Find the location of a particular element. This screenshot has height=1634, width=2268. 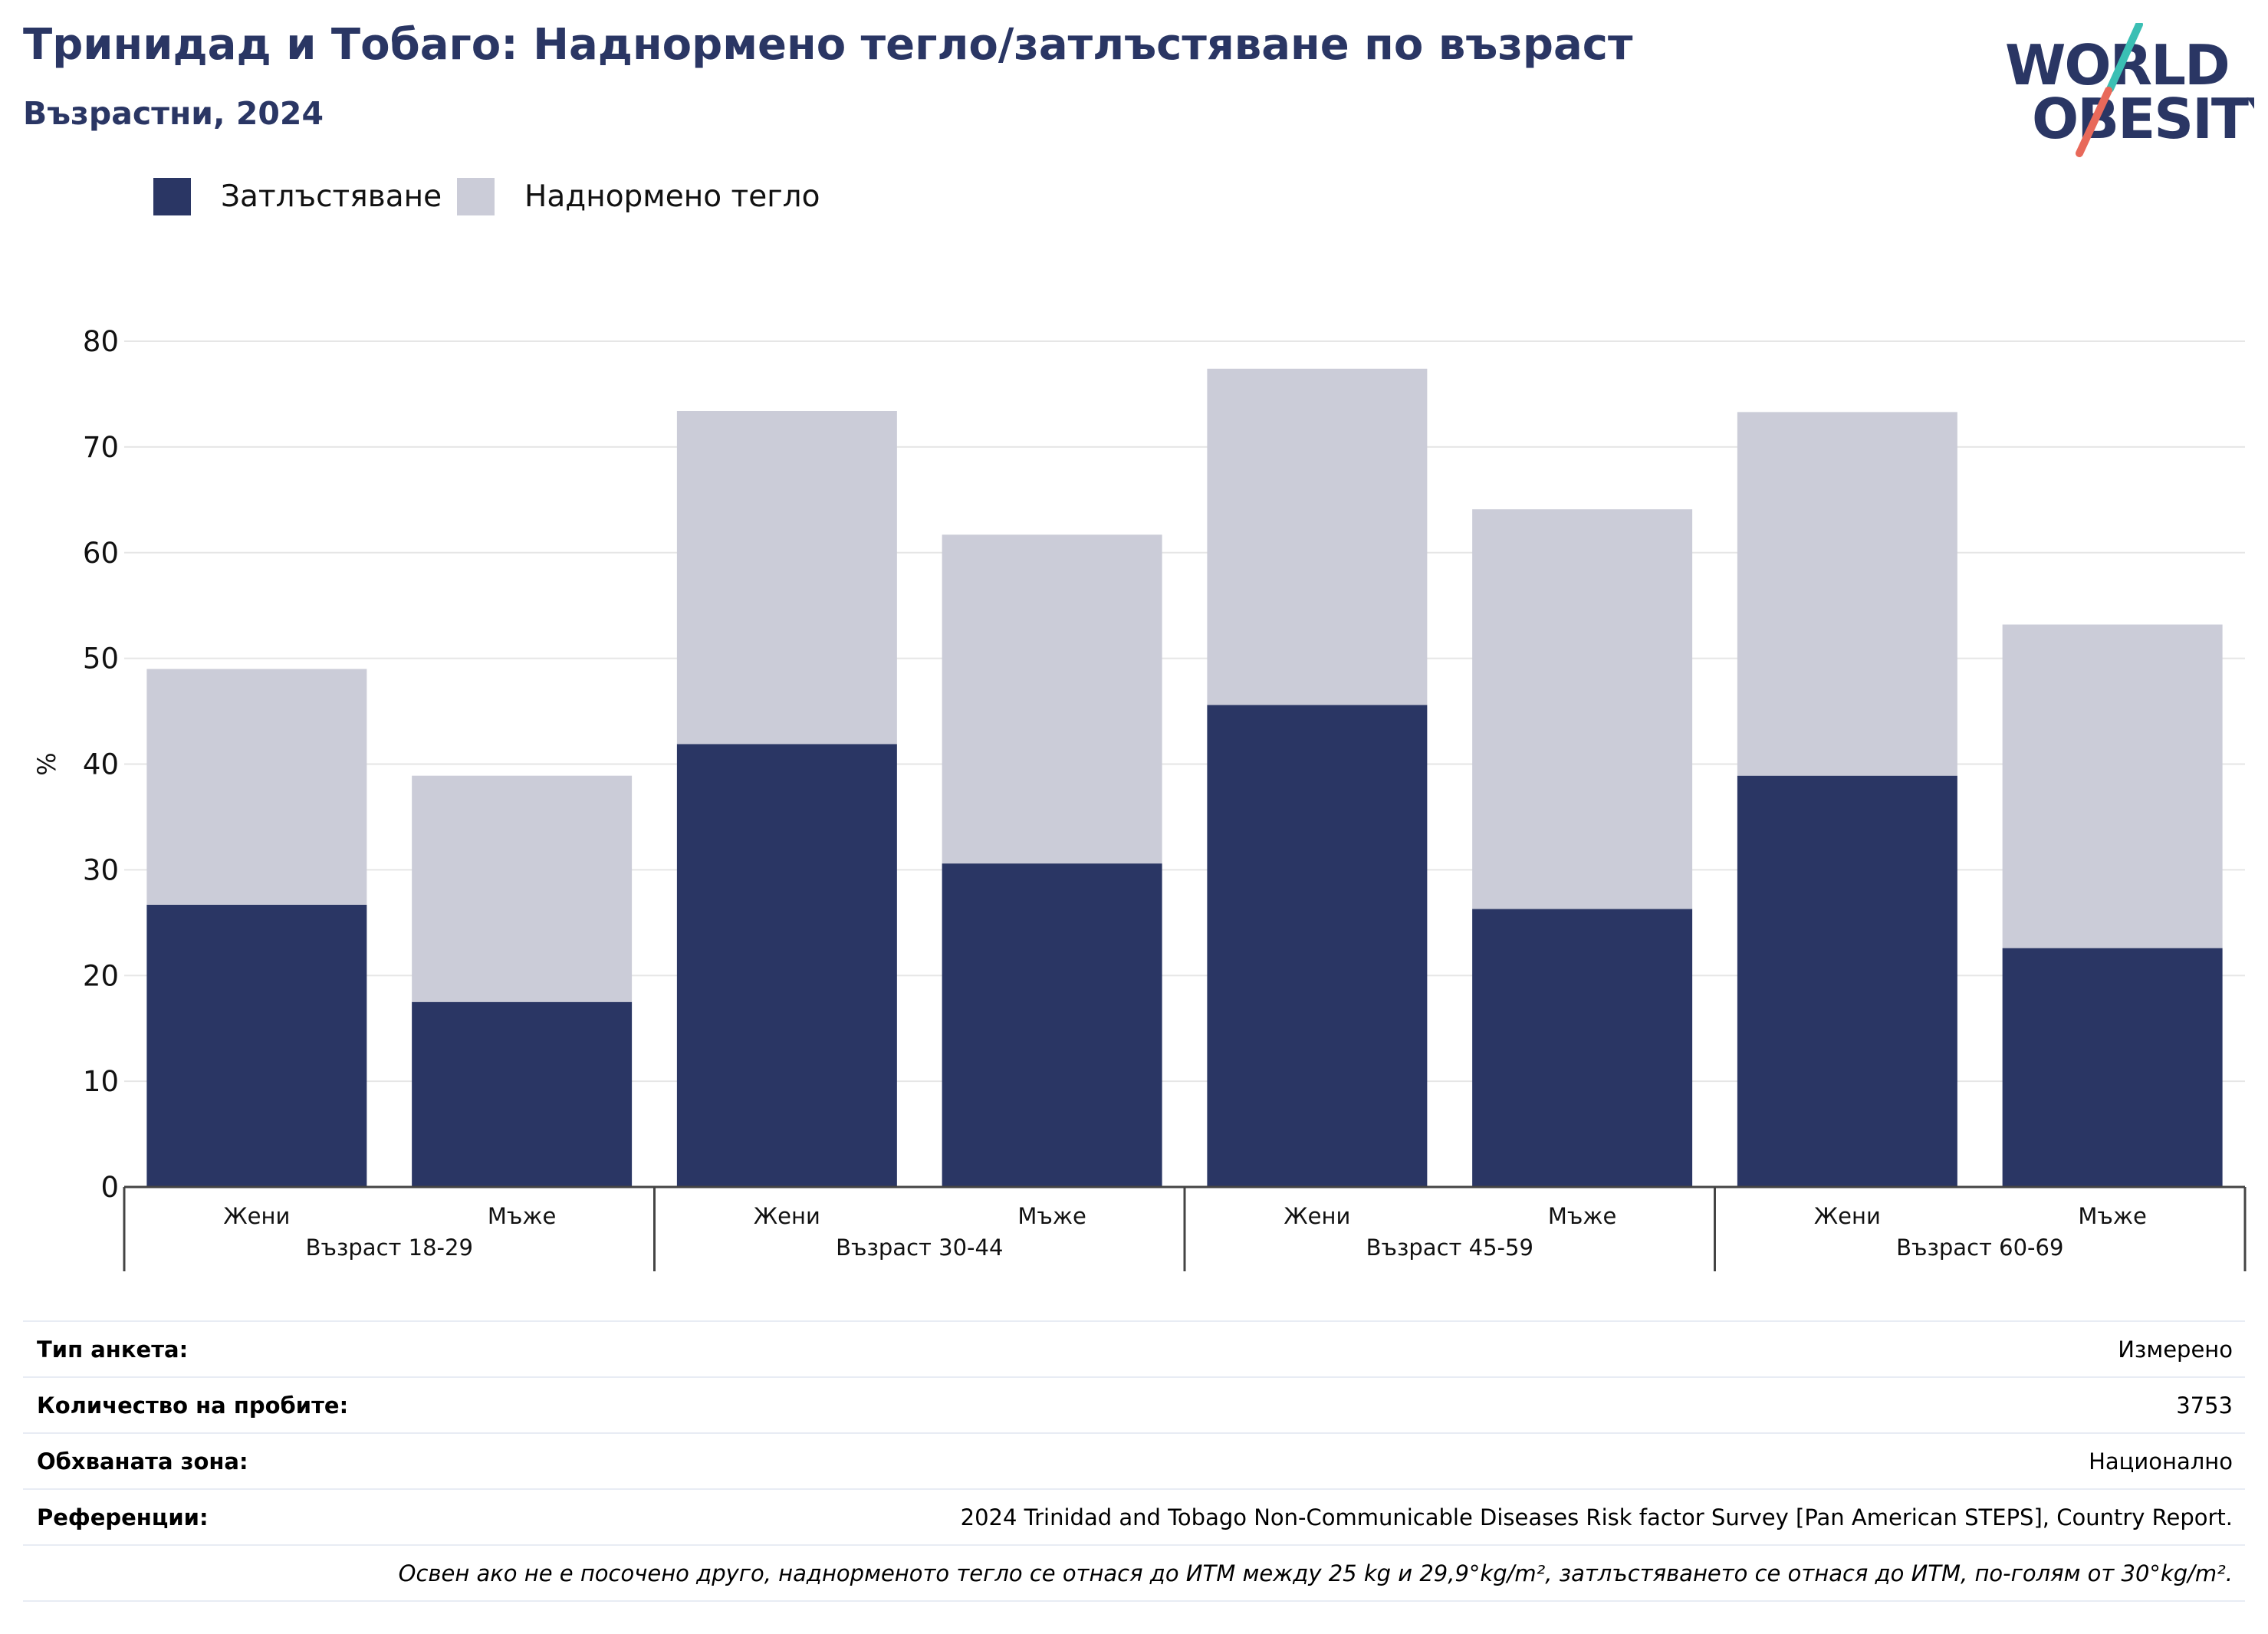

legend-label-overweight: Наднормено тегло is located at coordinates (672, 197).